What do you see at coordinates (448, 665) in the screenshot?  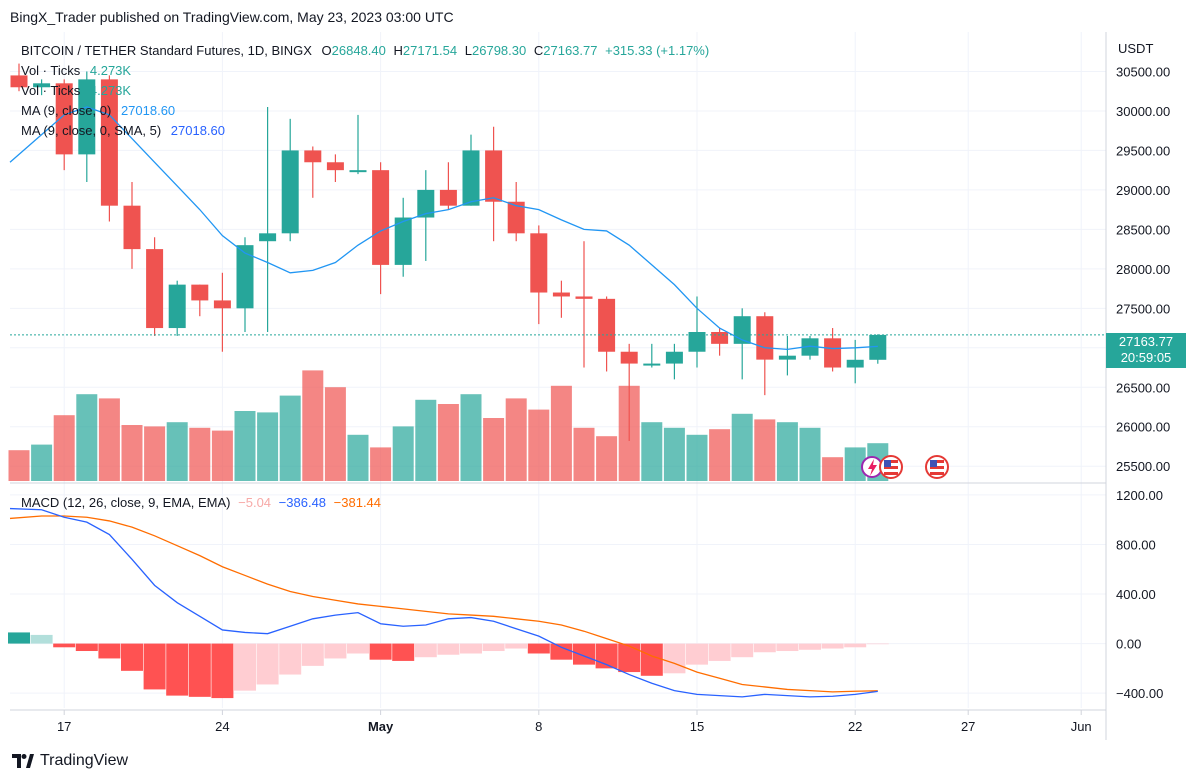 I see `macd-histogram` at bounding box center [448, 665].